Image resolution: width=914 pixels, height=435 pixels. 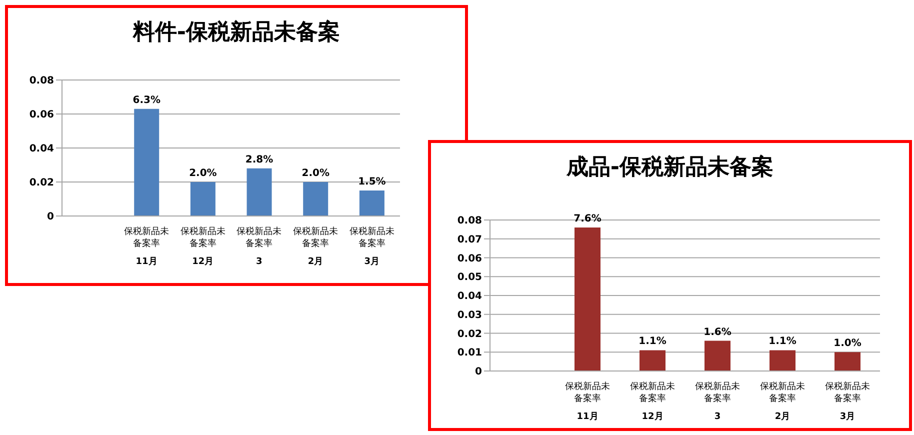 What do you see at coordinates (848, 344) in the screenshot?
I see `data-label: 1.0%` at bounding box center [848, 344].